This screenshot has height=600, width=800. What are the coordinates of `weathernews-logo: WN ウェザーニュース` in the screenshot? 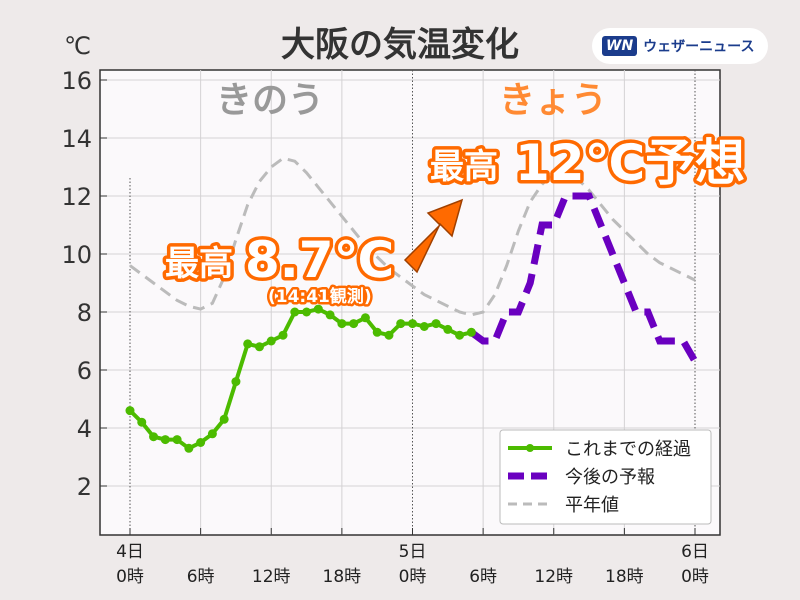 It's located at (680, 46).